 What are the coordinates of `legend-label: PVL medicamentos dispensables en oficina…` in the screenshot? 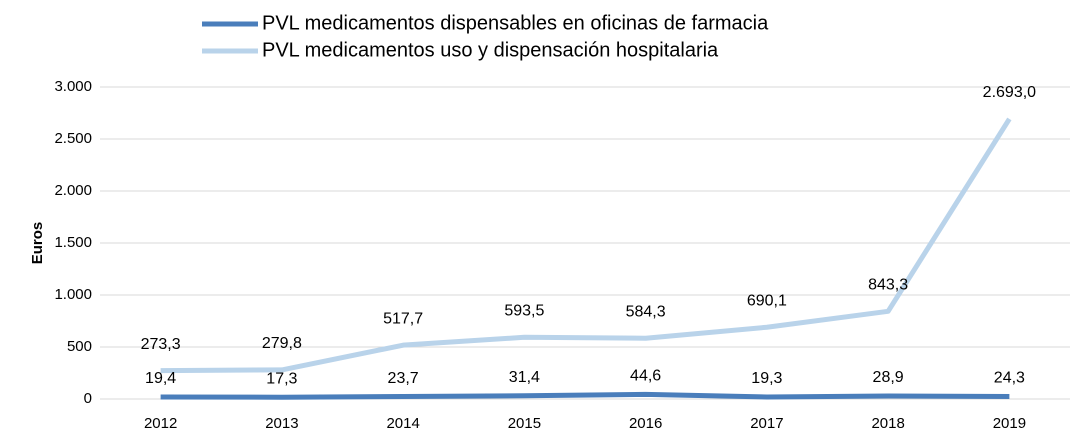 It's located at (515, 23).